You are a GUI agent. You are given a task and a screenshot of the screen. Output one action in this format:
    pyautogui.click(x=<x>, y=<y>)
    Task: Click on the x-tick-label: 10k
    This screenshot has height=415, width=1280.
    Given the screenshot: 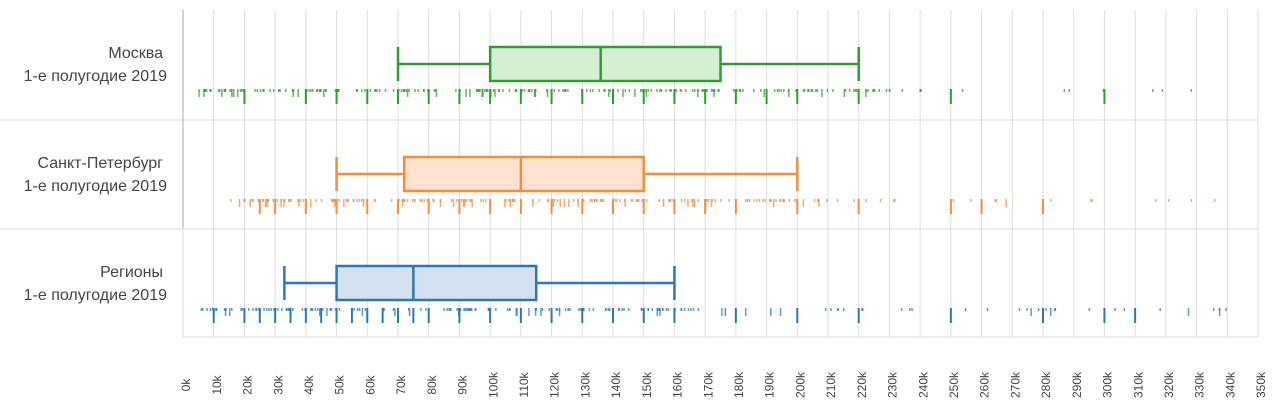 What is the action you would take?
    pyautogui.click(x=217, y=384)
    